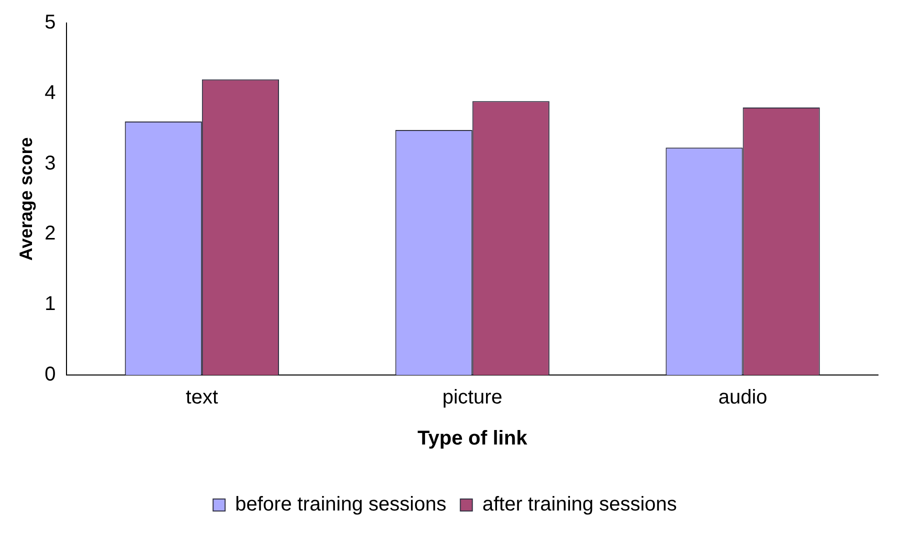 This screenshot has height=537, width=906. Describe the element at coordinates (743, 397) in the screenshot. I see `x-tick-label: audio` at that location.